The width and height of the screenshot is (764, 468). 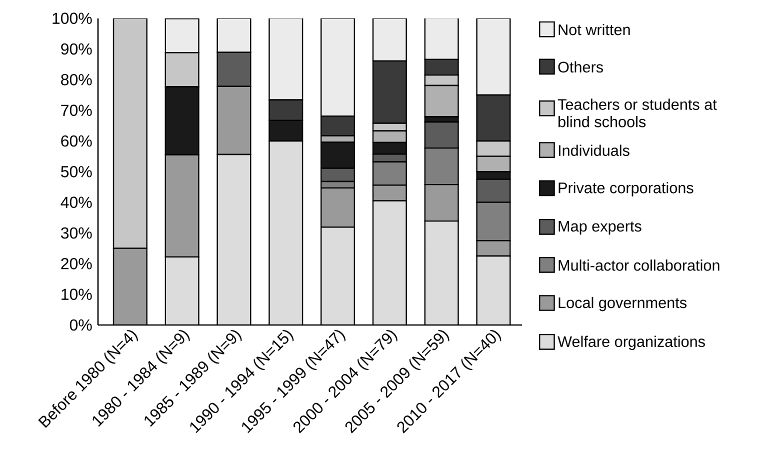 What do you see at coordinates (600, 227) in the screenshot?
I see `legend-label: Map experts` at bounding box center [600, 227].